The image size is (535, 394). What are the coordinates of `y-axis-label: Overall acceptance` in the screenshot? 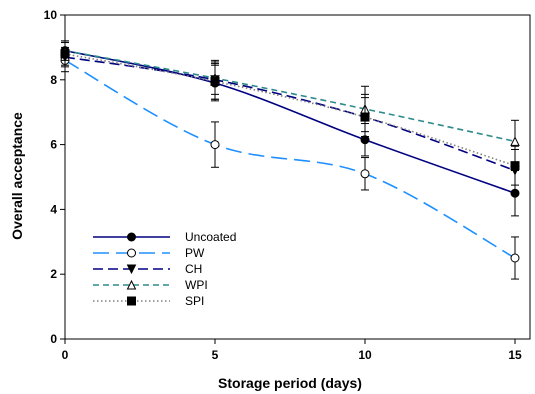 It's located at (17, 176).